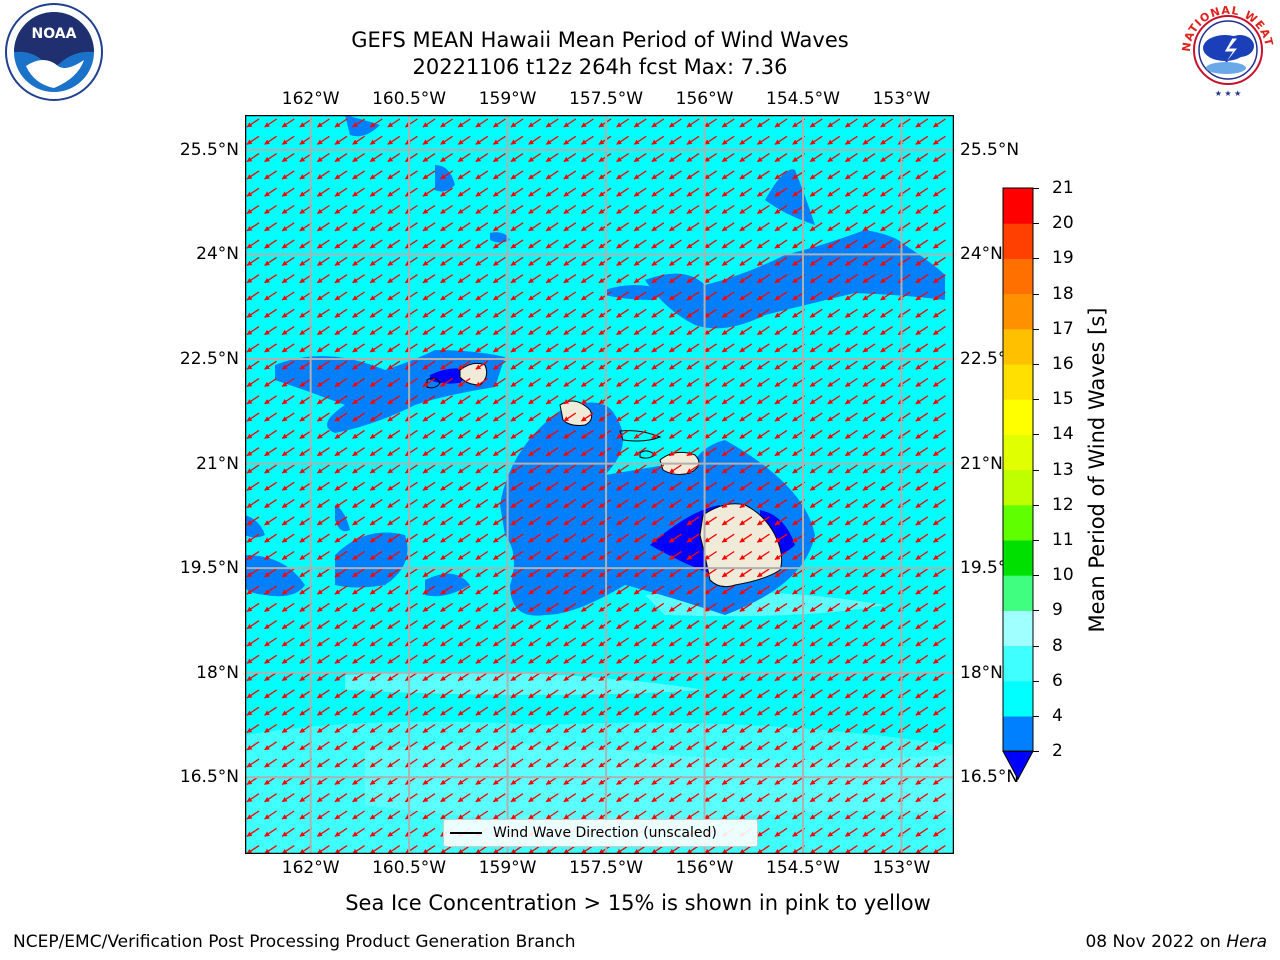 This screenshot has height=960, width=1280. I want to click on lon-tick-bottom: 162°W, so click(310, 868).